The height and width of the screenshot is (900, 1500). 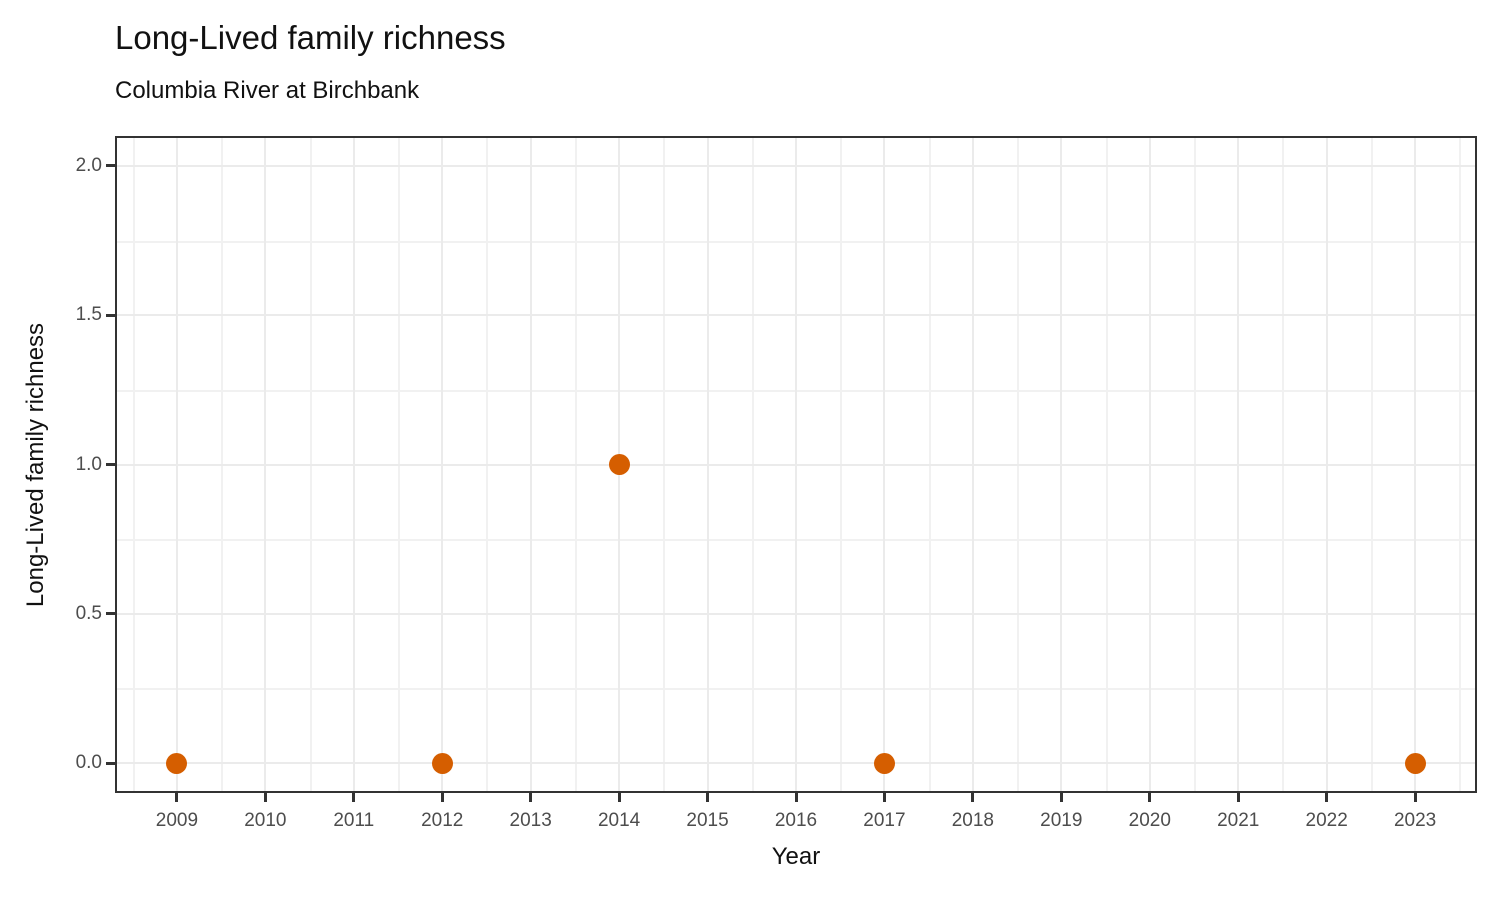 I want to click on y-axis-title: Long-Lived family richness, so click(x=35, y=465).